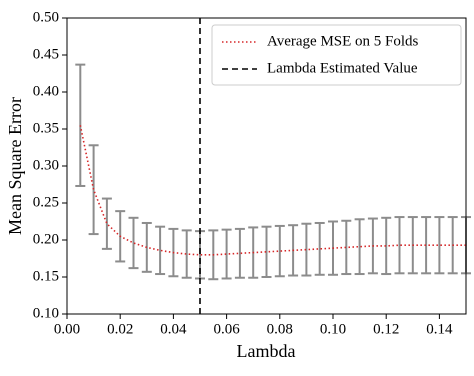 The height and width of the screenshot is (376, 474). Describe the element at coordinates (46, 276) in the screenshot. I see `y-tick-label: 0.15` at that location.